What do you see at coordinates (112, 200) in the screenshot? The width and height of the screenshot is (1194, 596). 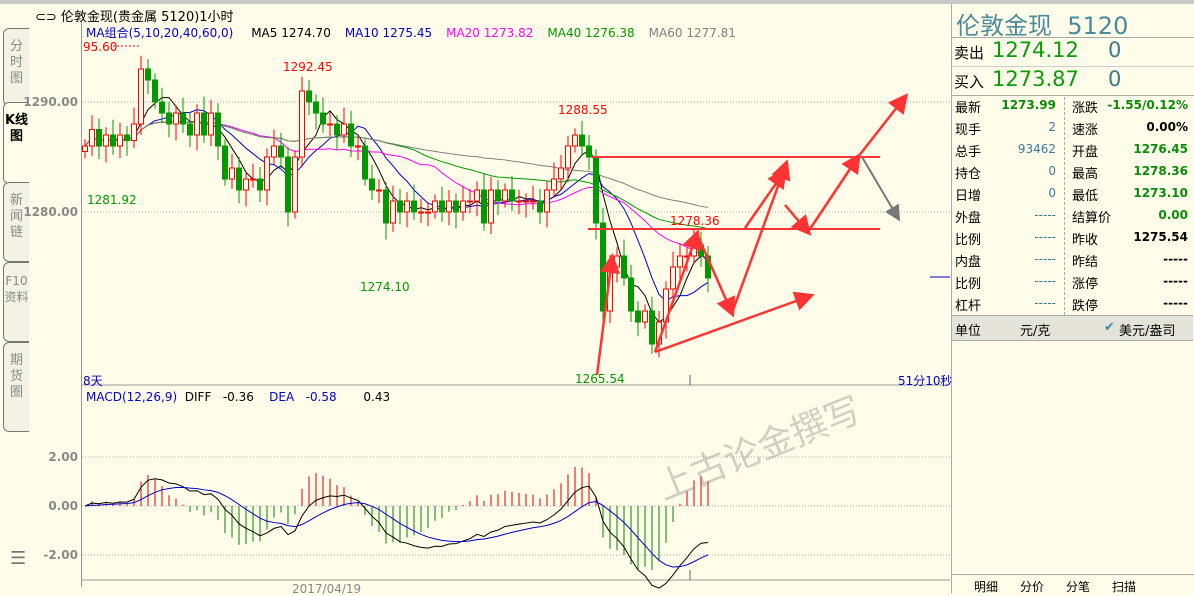 I see `annotation-1281: 1281.92` at bounding box center [112, 200].